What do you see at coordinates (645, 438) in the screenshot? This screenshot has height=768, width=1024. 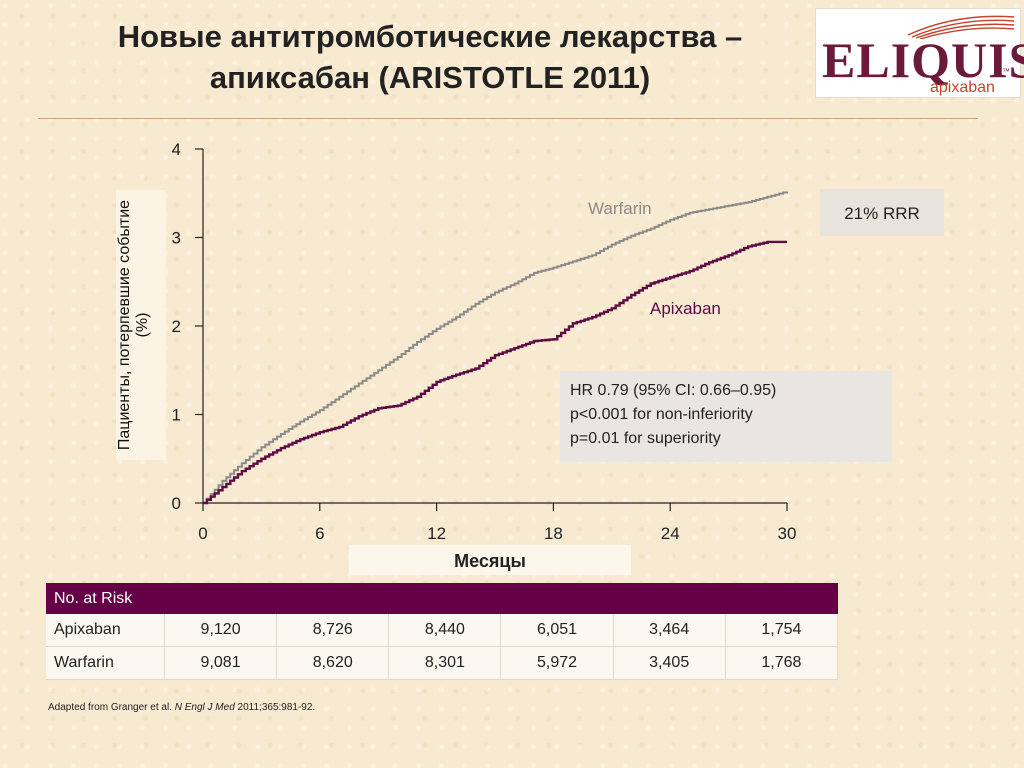 I see `stats-superiority: p=0.01 for superiority` at bounding box center [645, 438].